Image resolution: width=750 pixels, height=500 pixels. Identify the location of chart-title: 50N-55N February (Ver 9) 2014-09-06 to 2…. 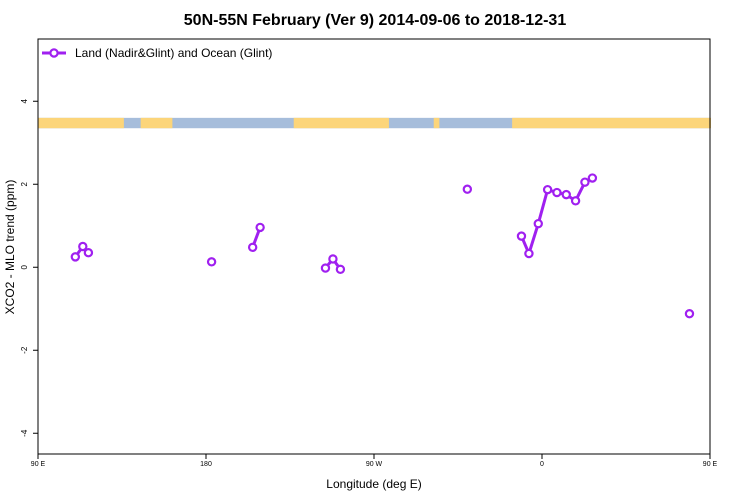
(375, 20).